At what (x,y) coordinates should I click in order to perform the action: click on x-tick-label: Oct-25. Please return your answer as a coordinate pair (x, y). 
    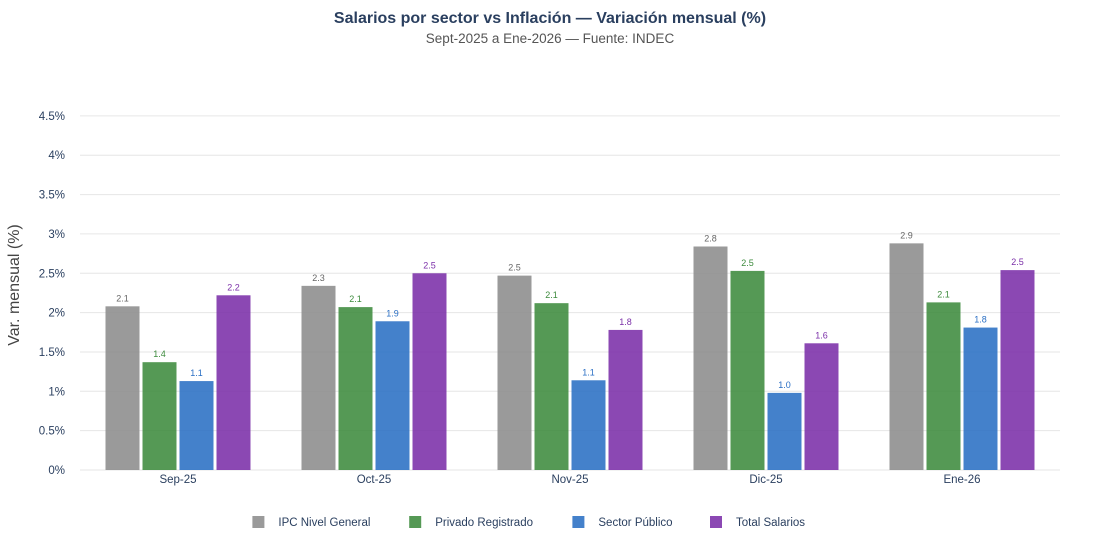
    Looking at the image, I should click on (374, 480).